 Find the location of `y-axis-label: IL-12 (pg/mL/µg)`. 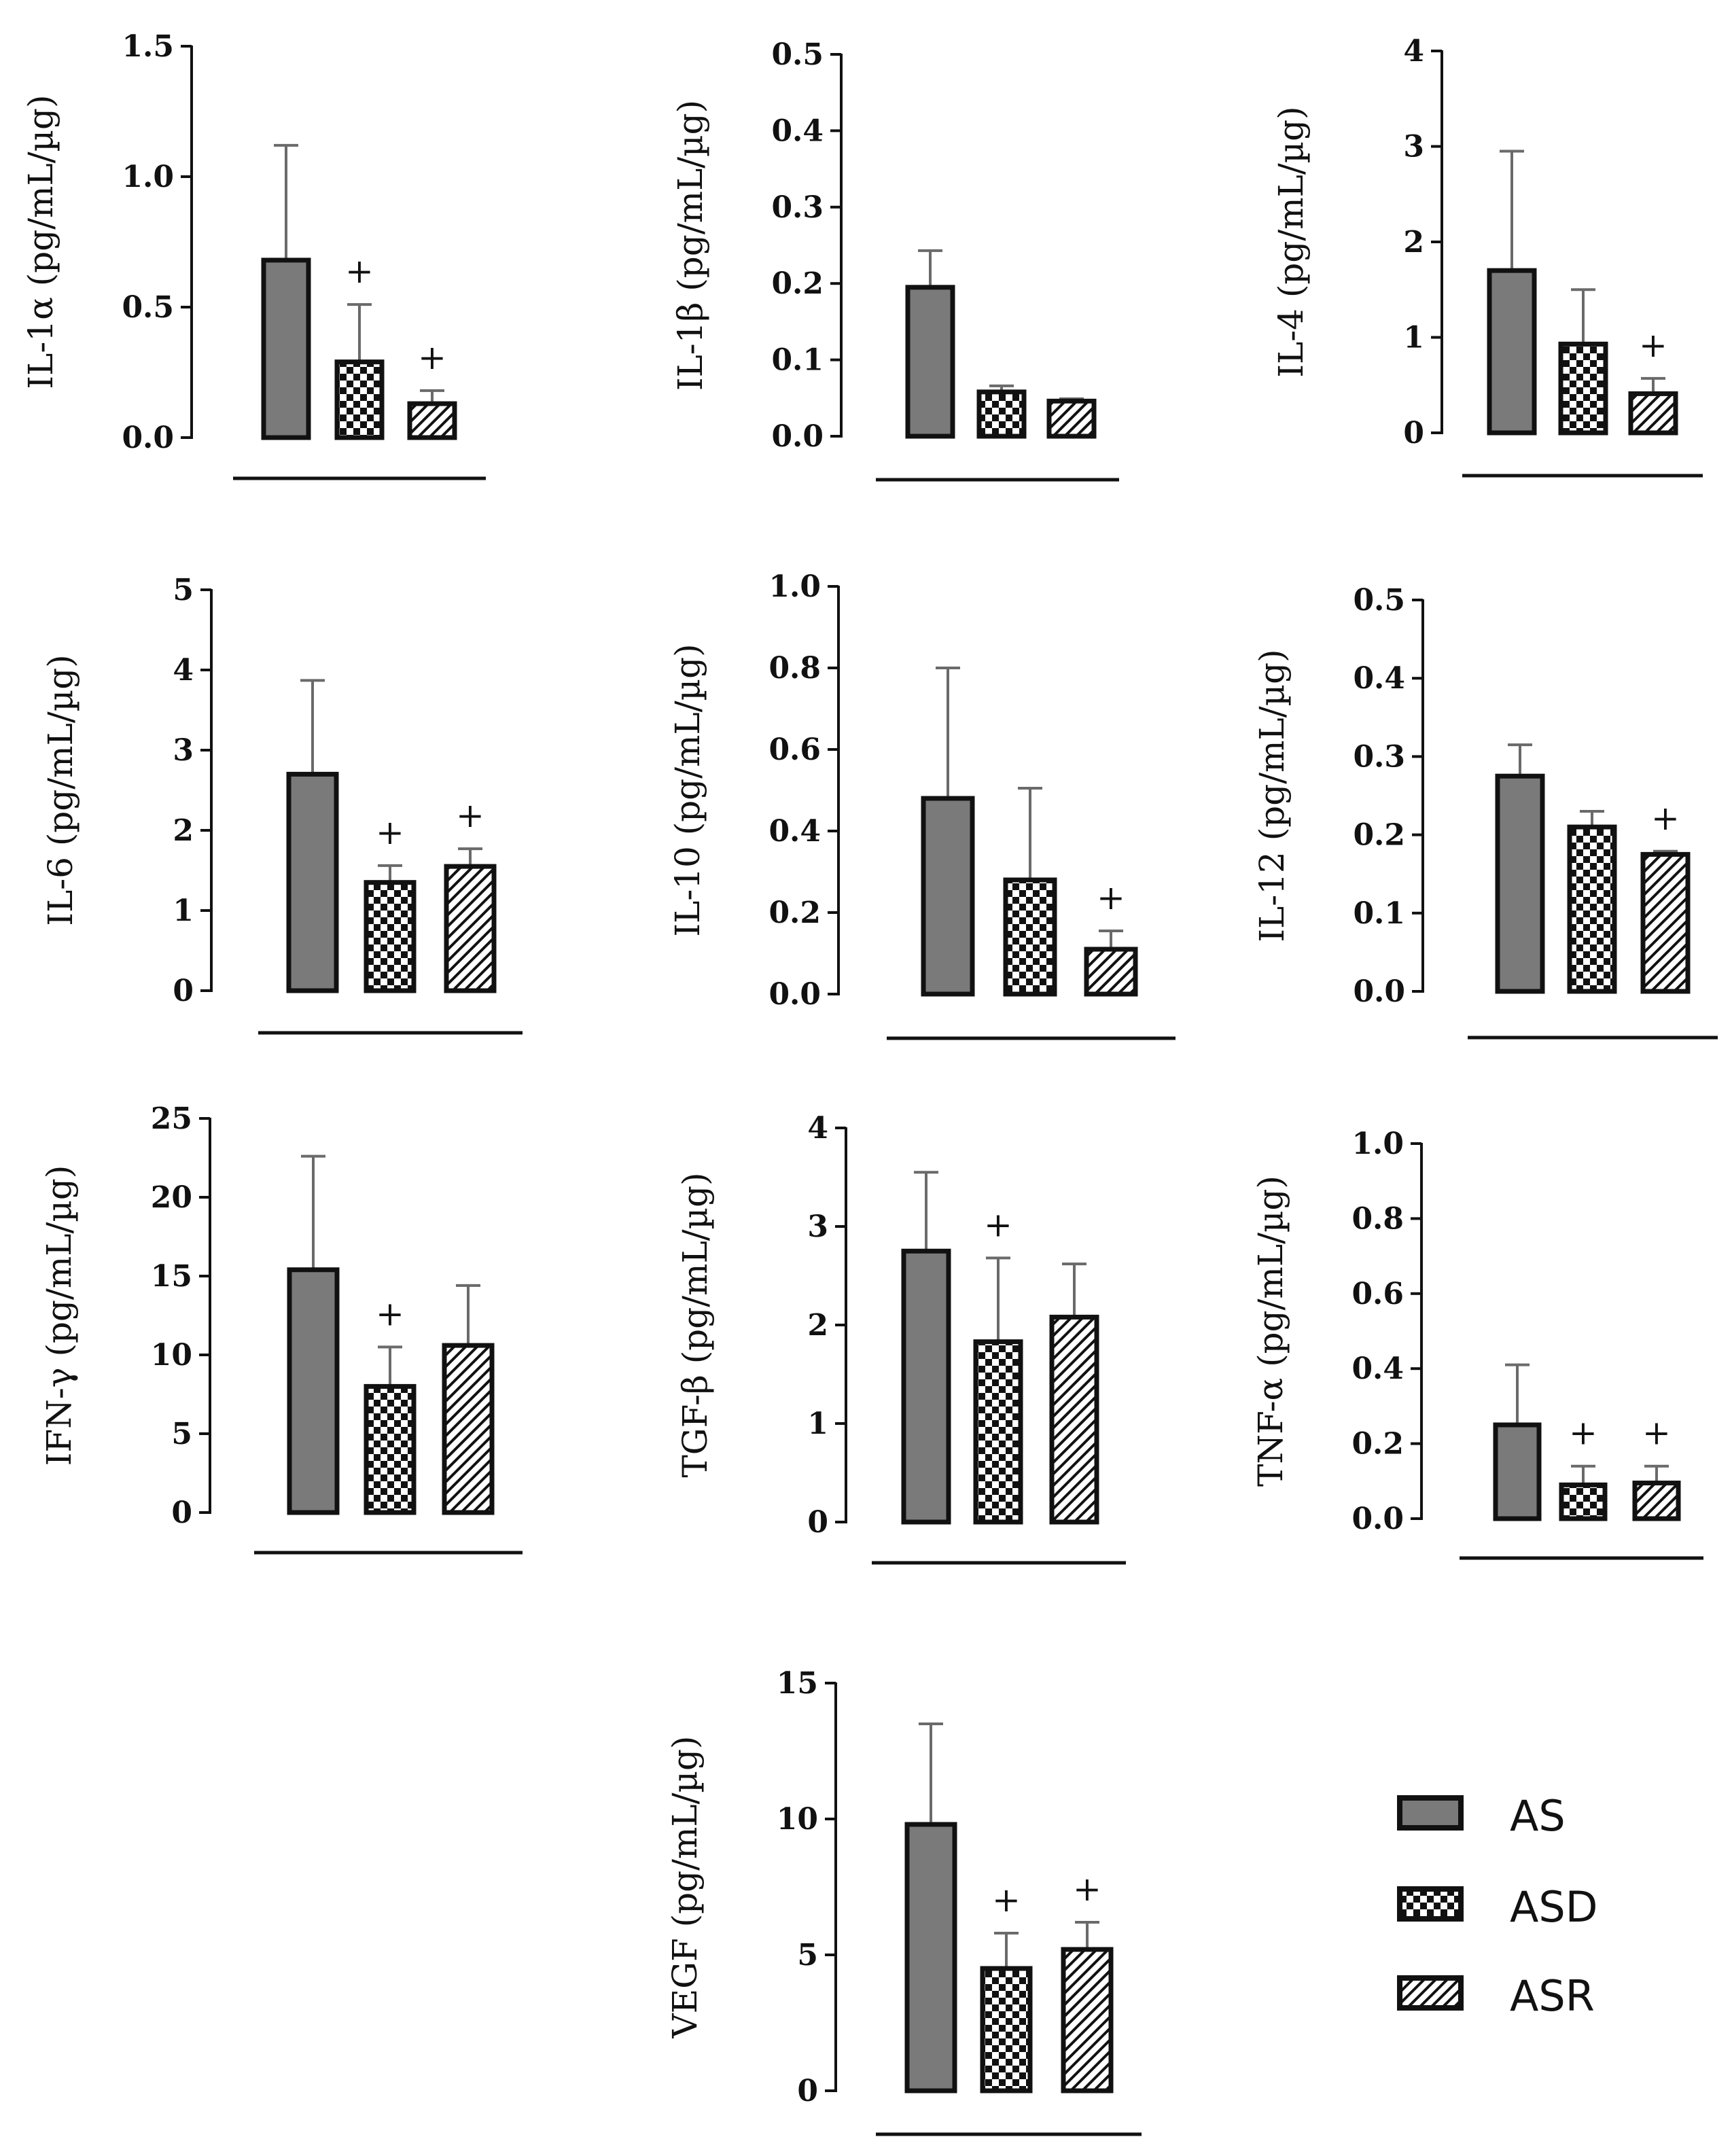

y-axis-label: IL-12 (pg/mL/µg) is located at coordinates (1272, 795).